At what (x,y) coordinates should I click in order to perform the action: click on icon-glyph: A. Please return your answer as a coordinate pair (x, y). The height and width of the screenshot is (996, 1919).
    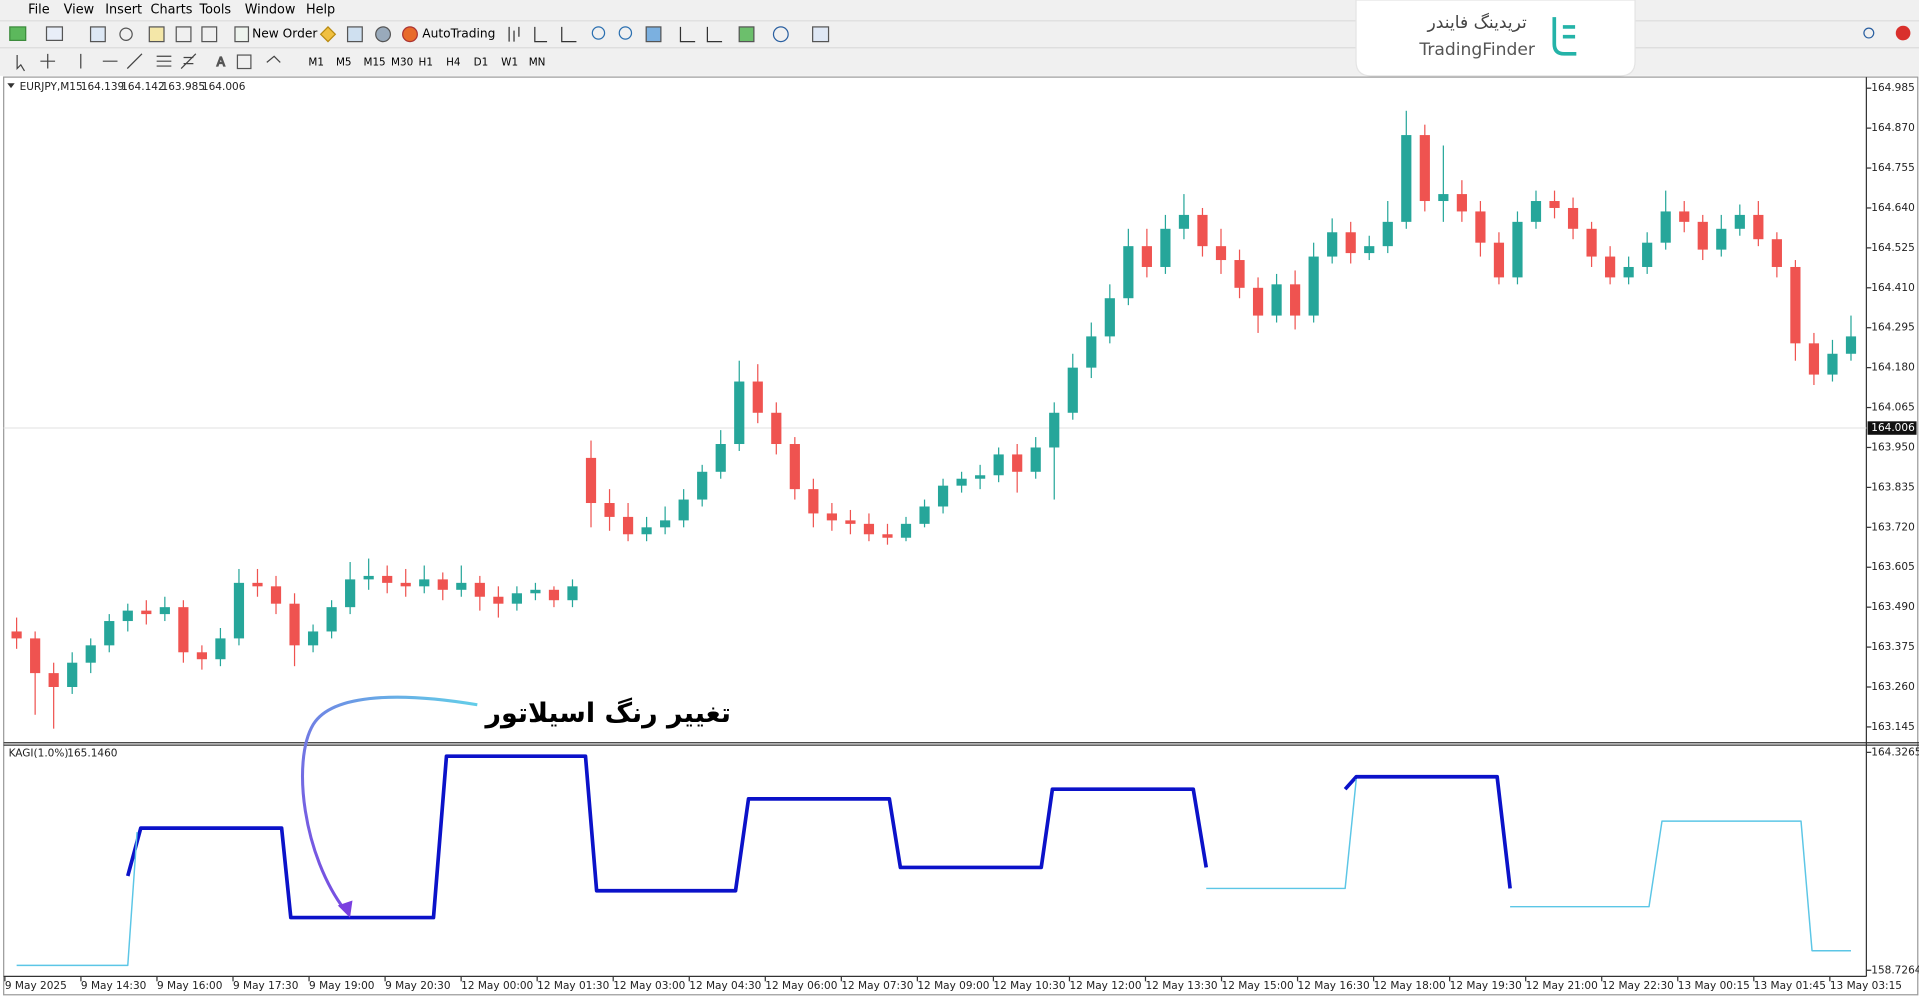
    Looking at the image, I should click on (221, 62).